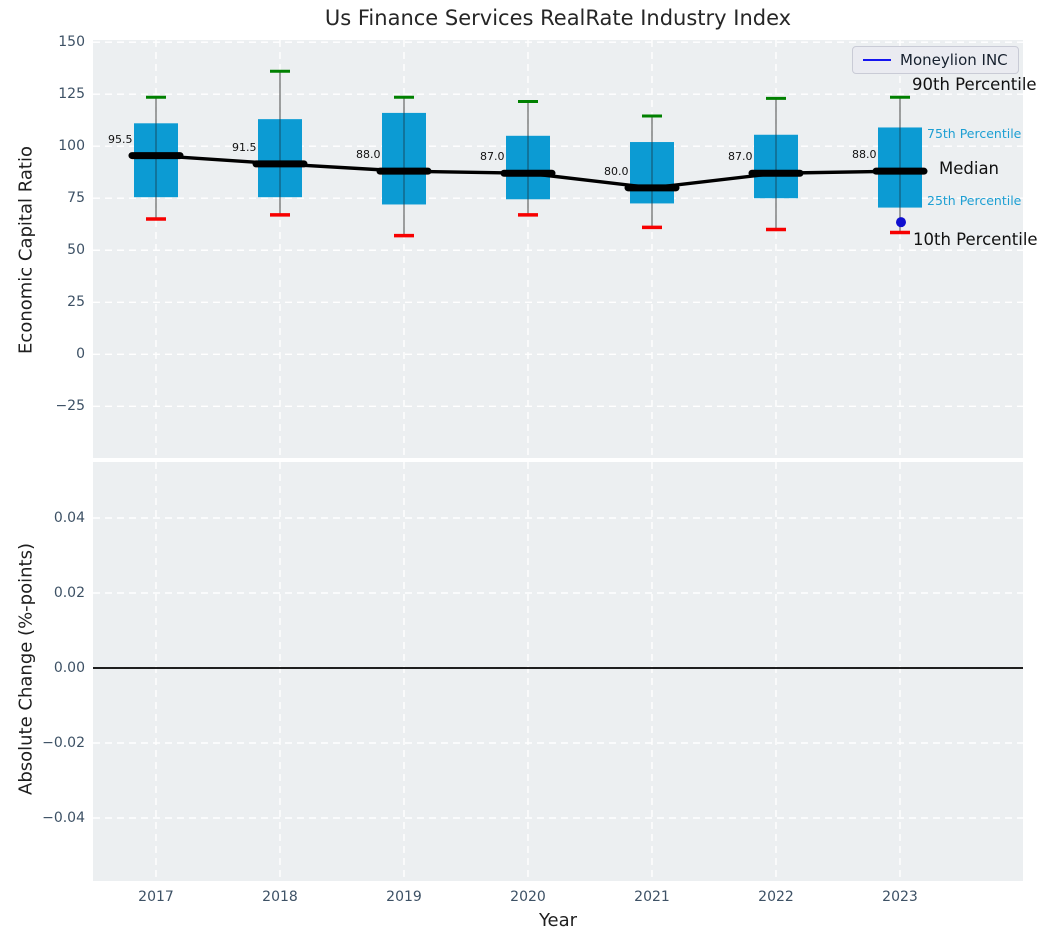 Image resolution: width=1049 pixels, height=942 pixels. What do you see at coordinates (63, 743) in the screenshot?
I see `ytick-label-bottom: −0.02` at bounding box center [63, 743].